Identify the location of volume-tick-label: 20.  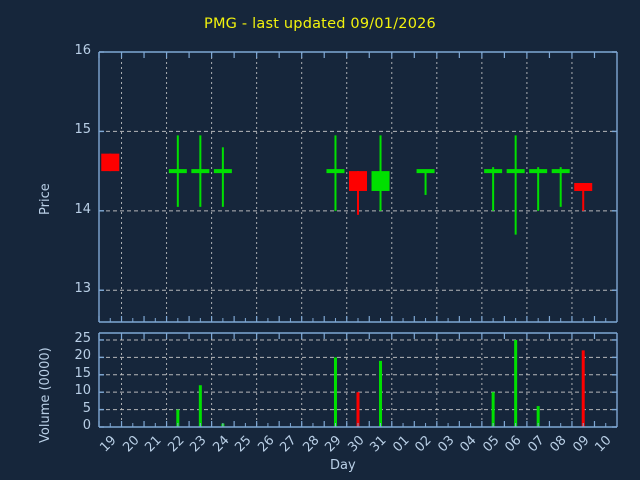
(82, 356).